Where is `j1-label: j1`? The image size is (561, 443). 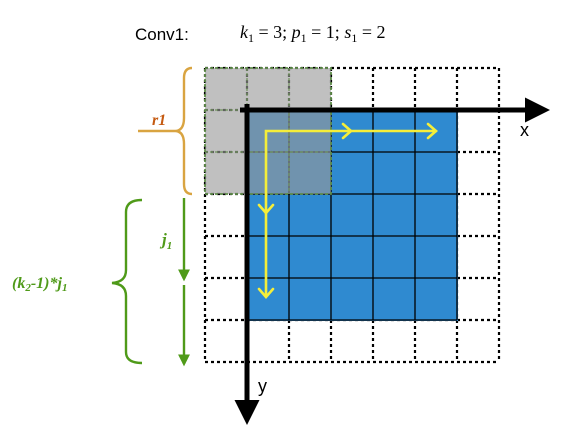
j1-label: j1 is located at coordinates (165, 241).